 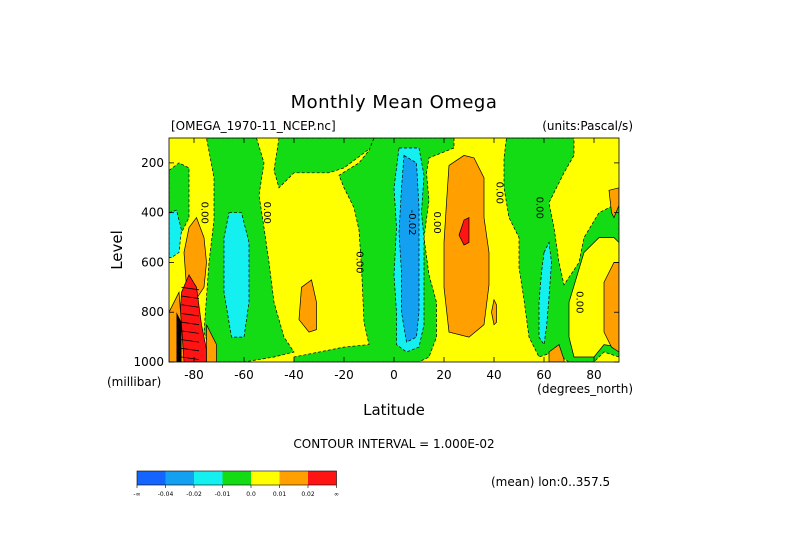 What do you see at coordinates (494, 312) in the screenshot?
I see `contour-region-orange-north-small` at bounding box center [494, 312].